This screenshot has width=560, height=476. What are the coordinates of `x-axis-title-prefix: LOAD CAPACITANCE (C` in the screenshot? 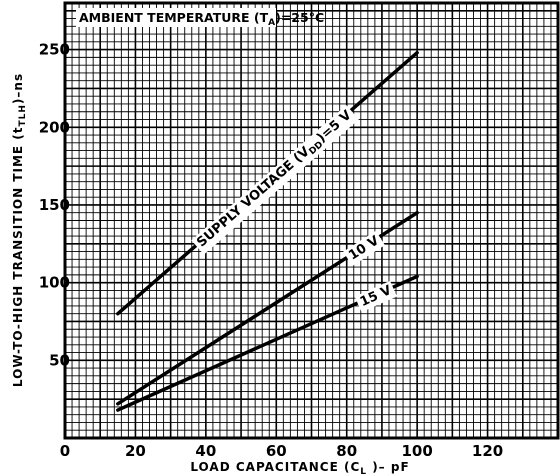 It's located at (275, 467).